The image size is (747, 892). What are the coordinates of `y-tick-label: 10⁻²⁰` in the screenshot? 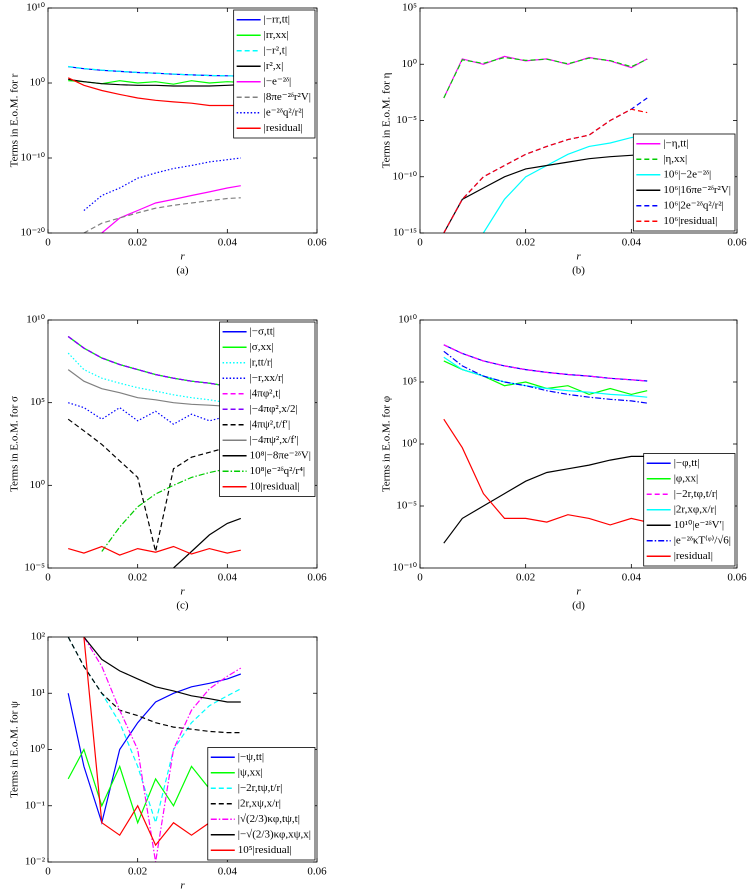 It's located at (32, 233).